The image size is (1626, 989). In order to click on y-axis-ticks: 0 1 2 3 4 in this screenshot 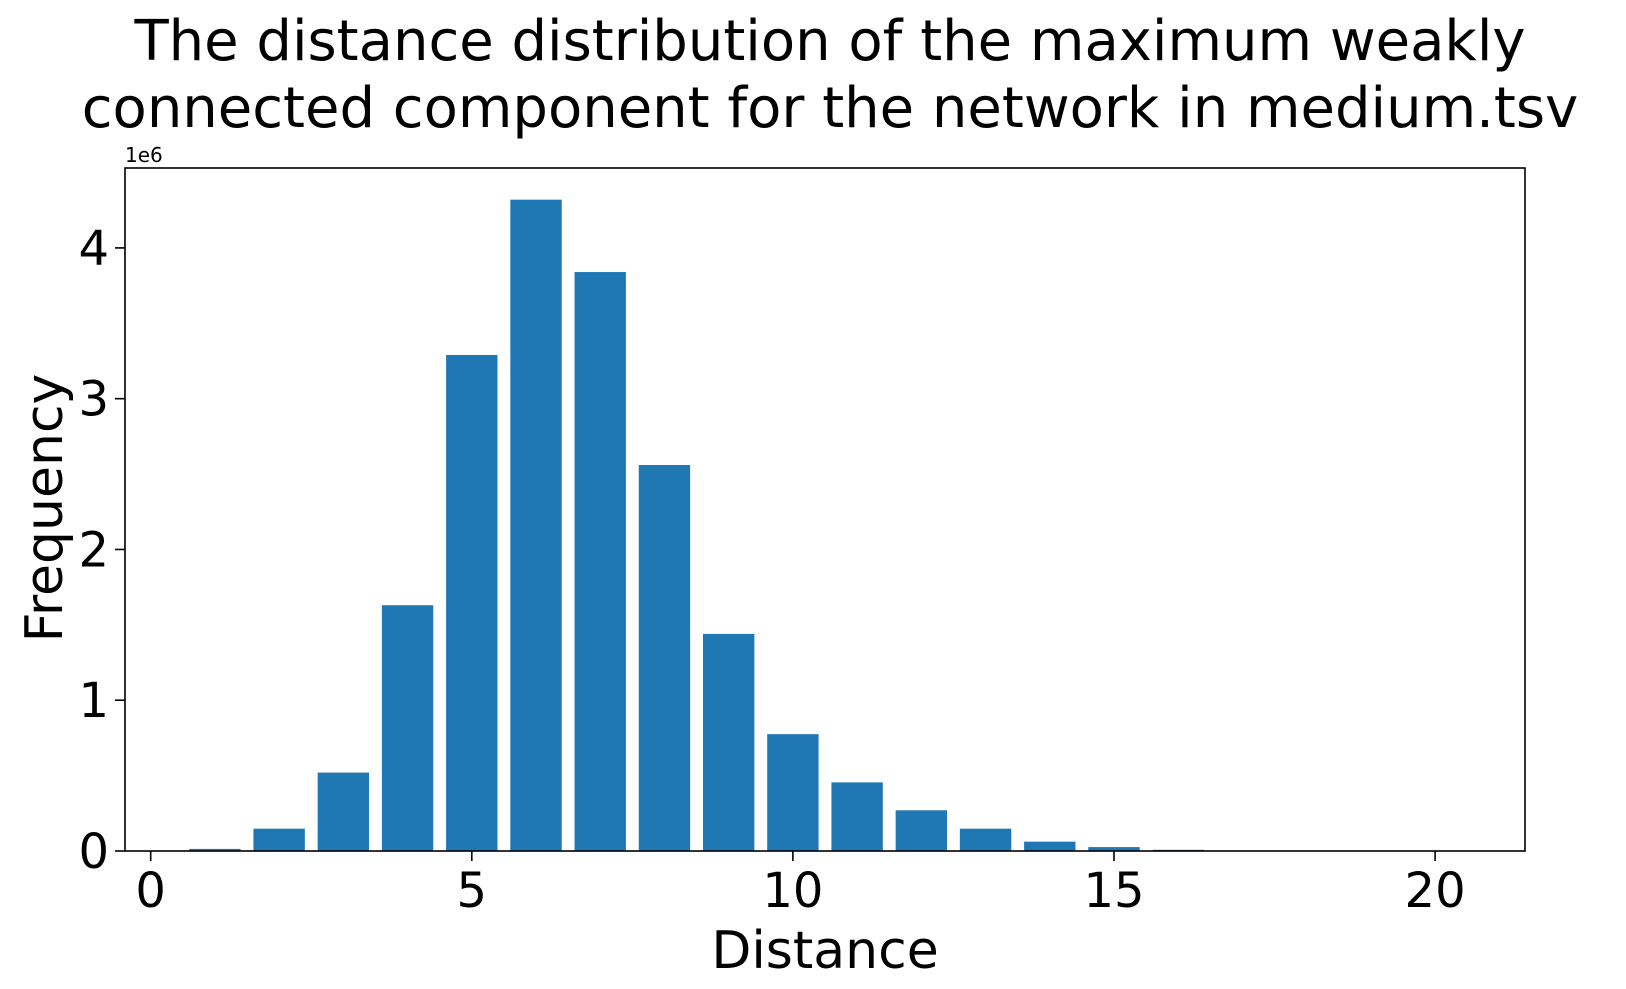, I will do `click(101, 550)`.